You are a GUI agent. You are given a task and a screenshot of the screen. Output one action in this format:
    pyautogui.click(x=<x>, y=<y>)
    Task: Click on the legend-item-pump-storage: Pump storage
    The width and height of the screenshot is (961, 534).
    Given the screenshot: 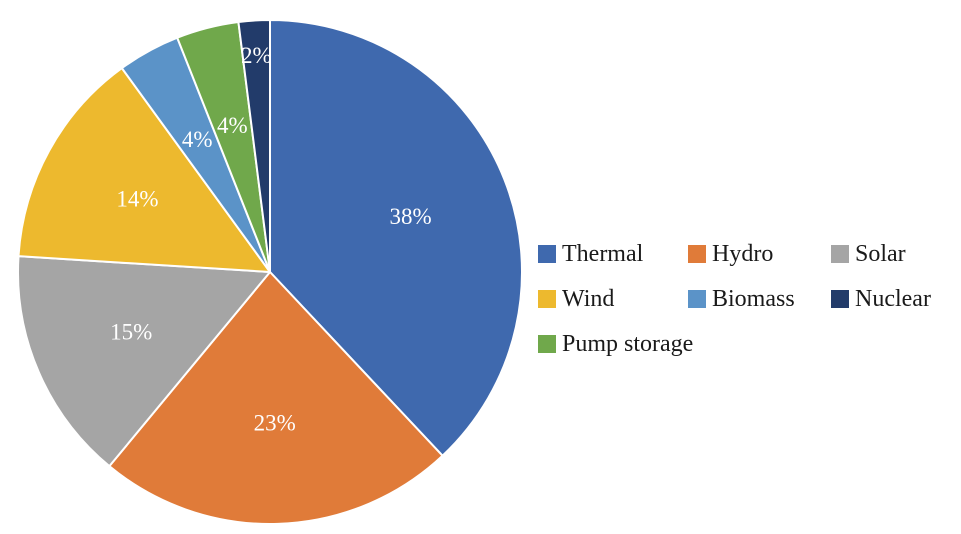 What is the action you would take?
    pyautogui.click(x=615, y=344)
    